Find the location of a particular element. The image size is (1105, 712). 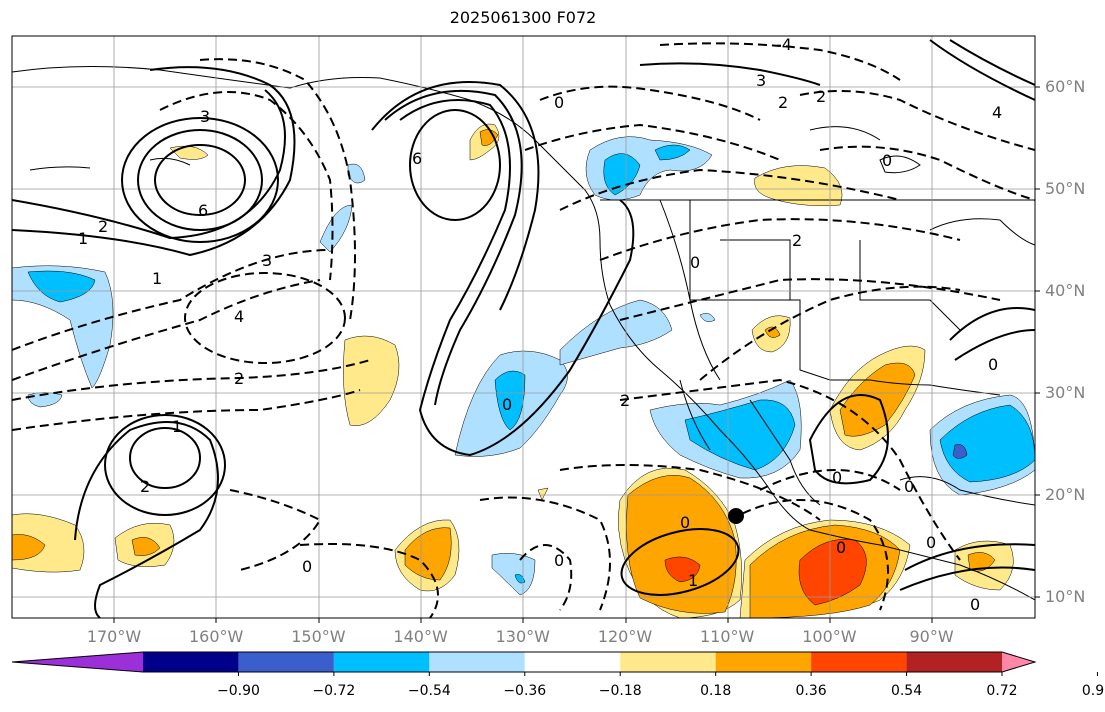

colorbar-extend-min is located at coordinates (77, 662).